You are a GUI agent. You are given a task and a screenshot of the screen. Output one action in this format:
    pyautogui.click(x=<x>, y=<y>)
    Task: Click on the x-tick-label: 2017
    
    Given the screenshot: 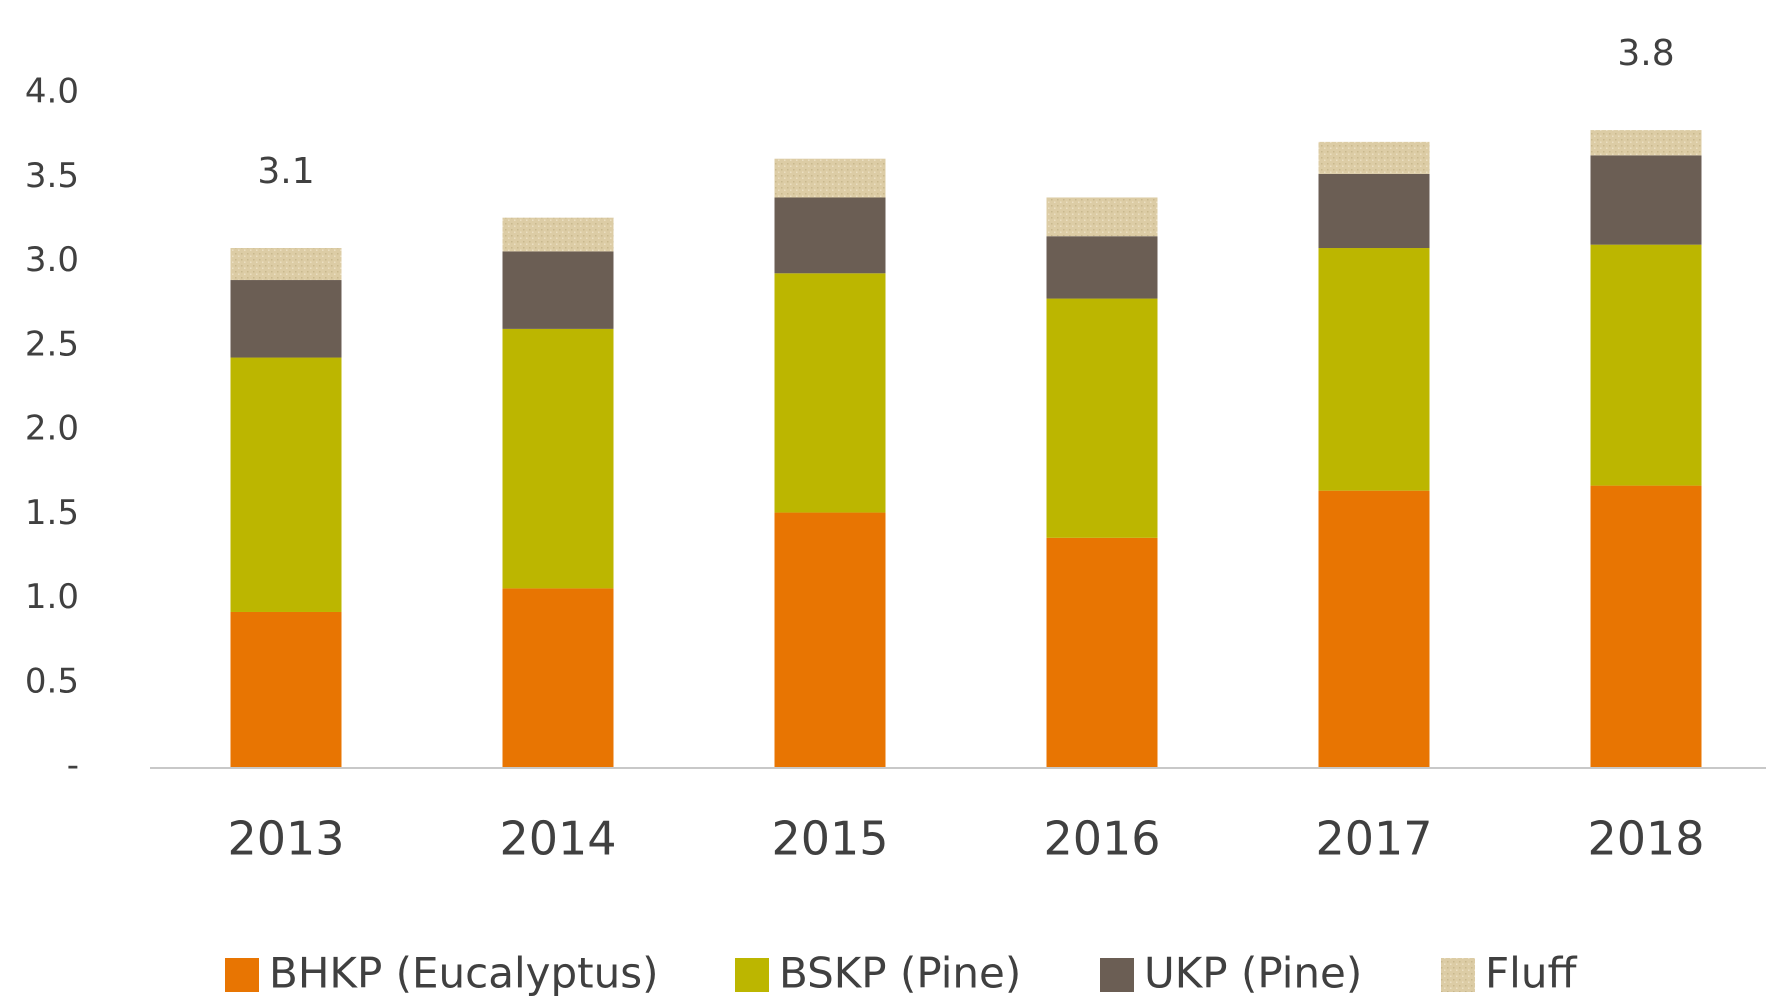 What is the action you would take?
    pyautogui.click(x=1373, y=839)
    